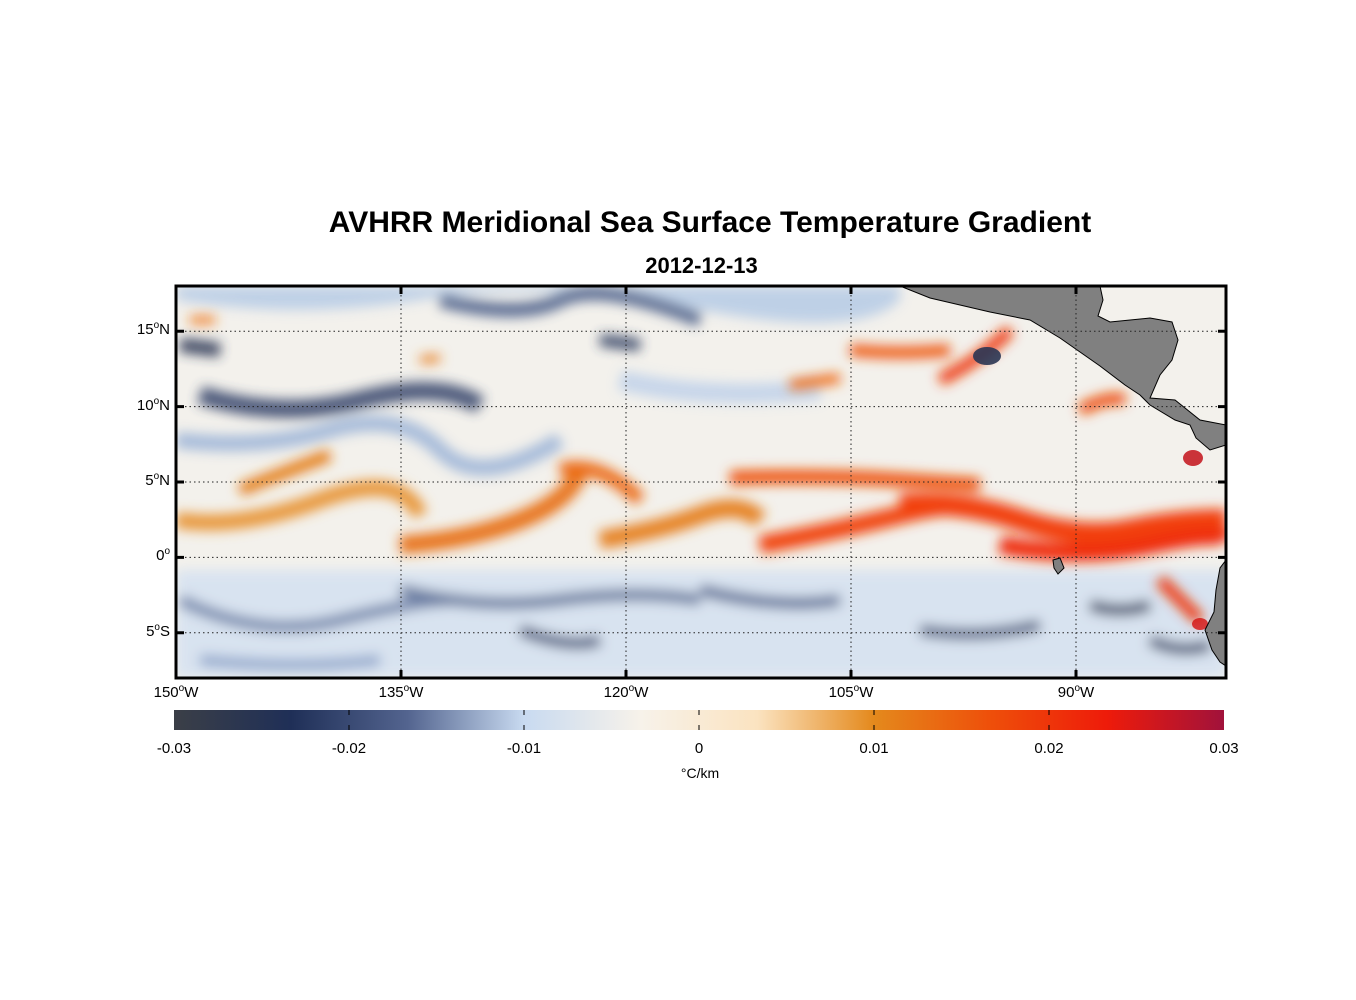 The width and height of the screenshot is (1356, 1000). What do you see at coordinates (1215, 613) in the screenshot?
I see `south-america-land` at bounding box center [1215, 613].